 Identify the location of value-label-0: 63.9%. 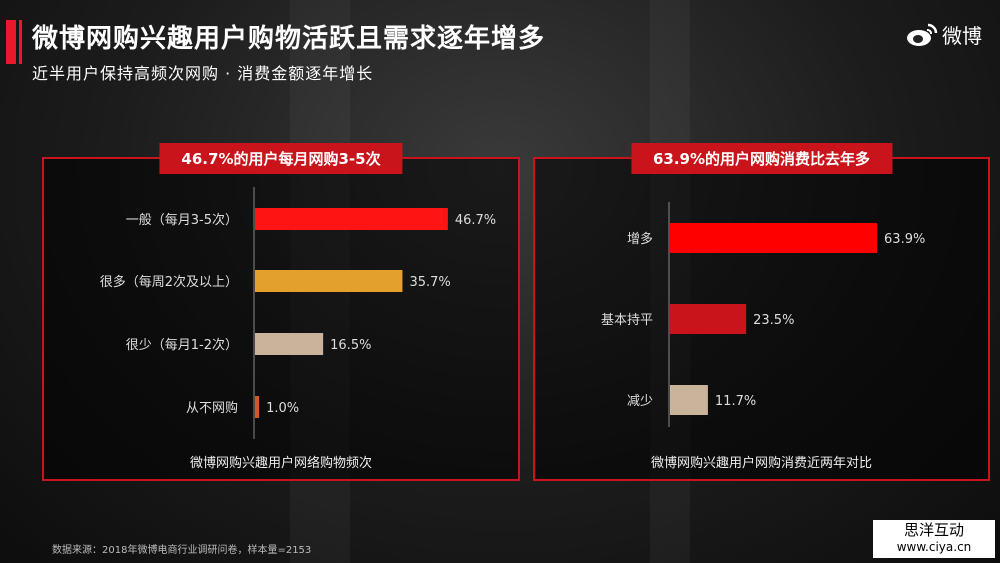
(904, 239).